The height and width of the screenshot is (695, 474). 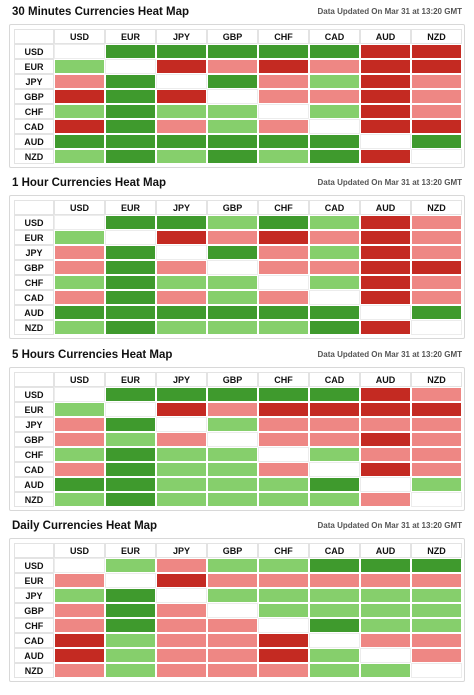 What do you see at coordinates (79, 550) in the screenshot?
I see `column-header: USD` at bounding box center [79, 550].